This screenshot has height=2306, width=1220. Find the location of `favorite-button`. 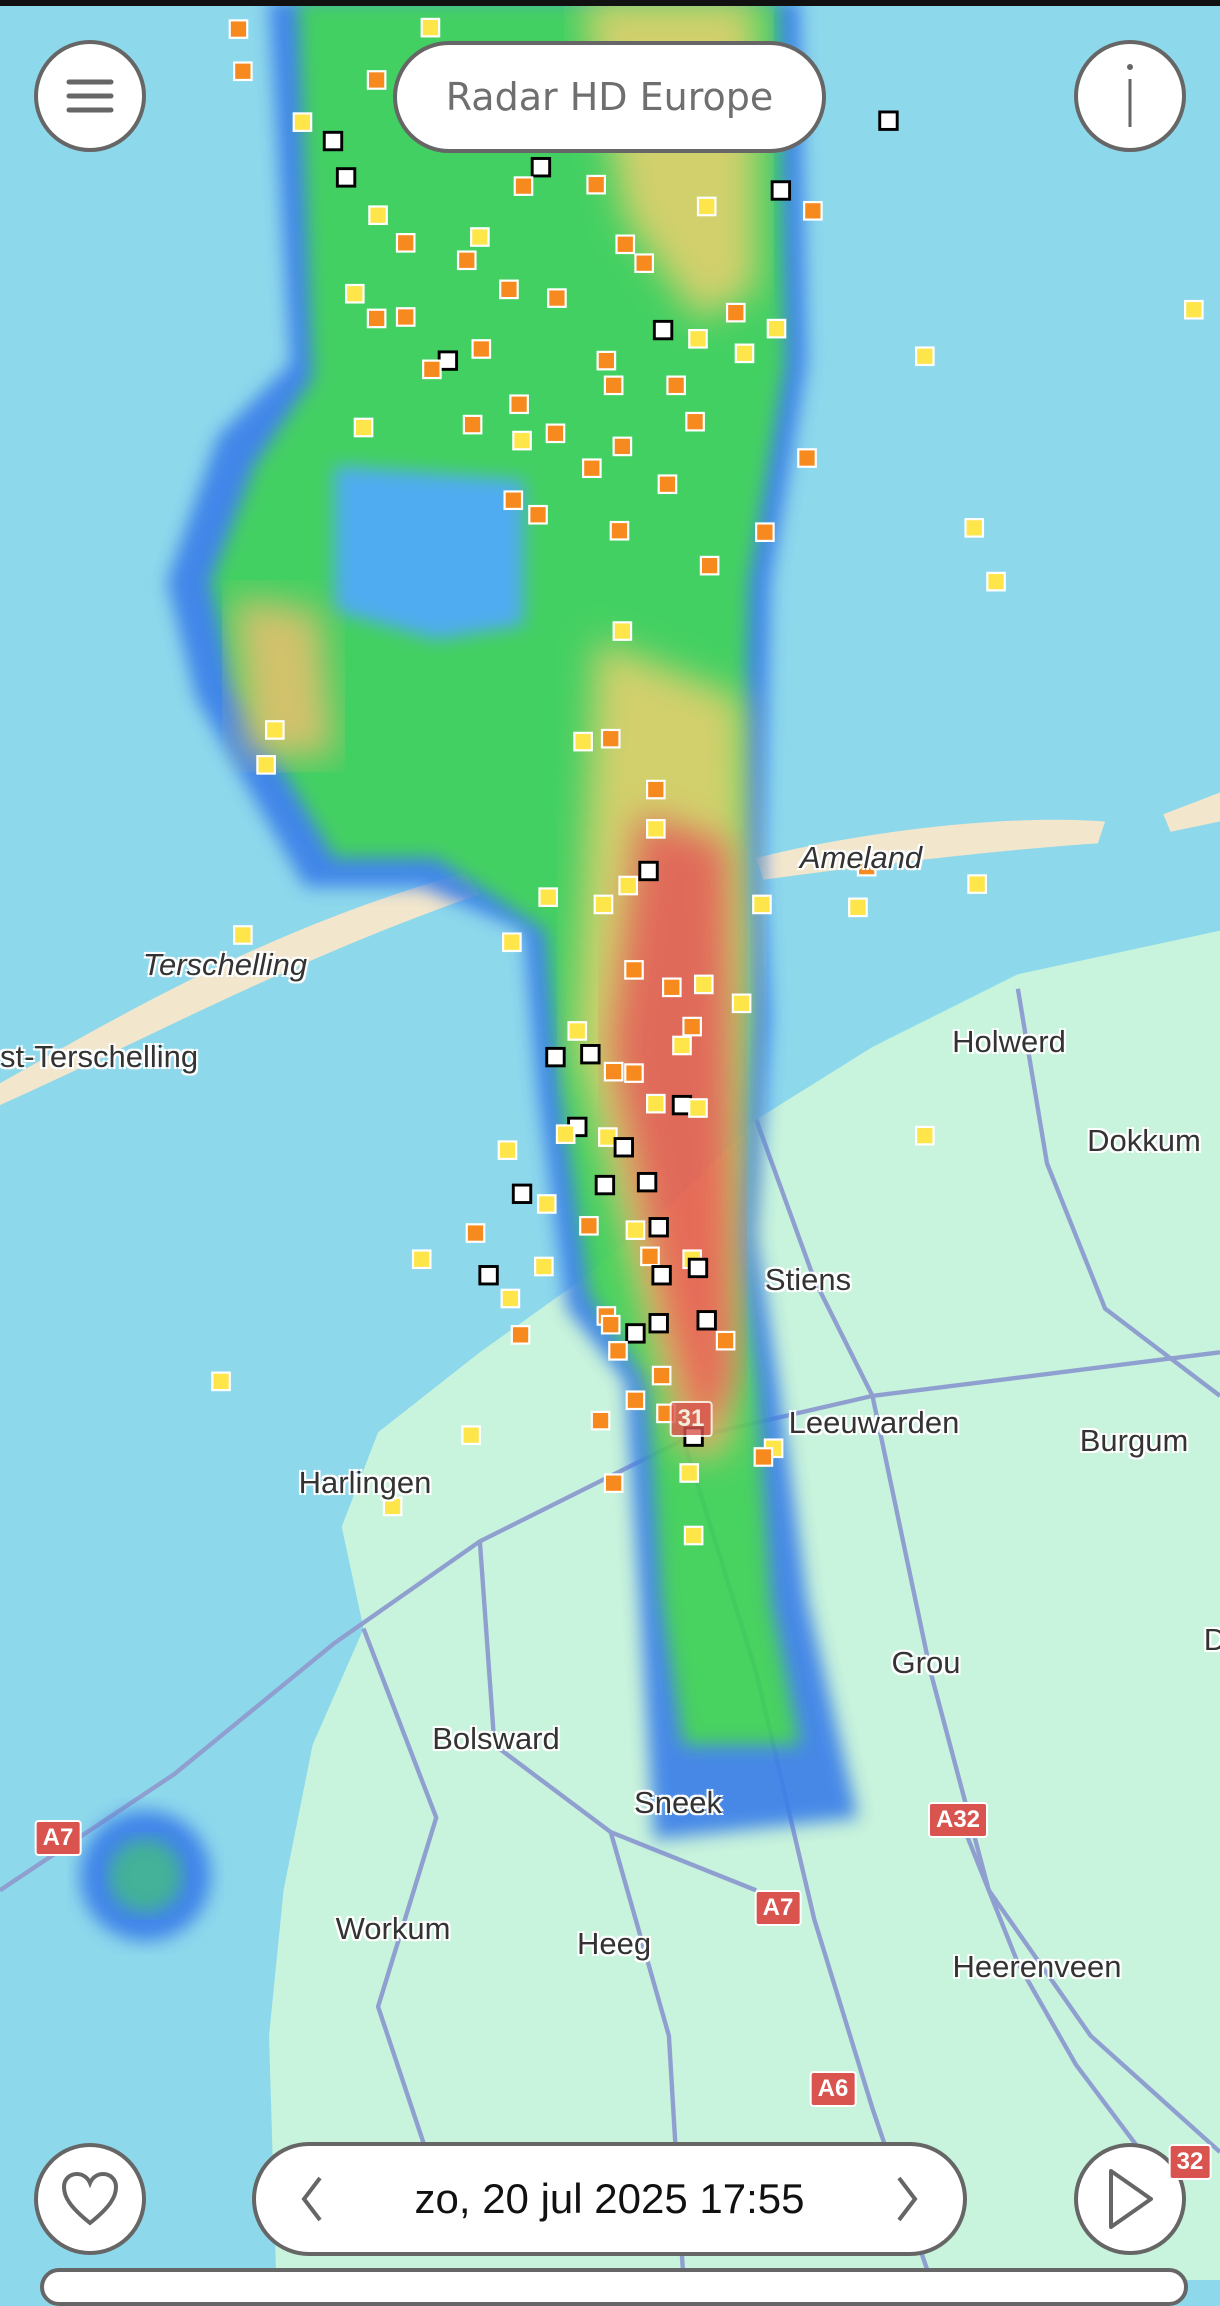

favorite-button is located at coordinates (90, 2199).